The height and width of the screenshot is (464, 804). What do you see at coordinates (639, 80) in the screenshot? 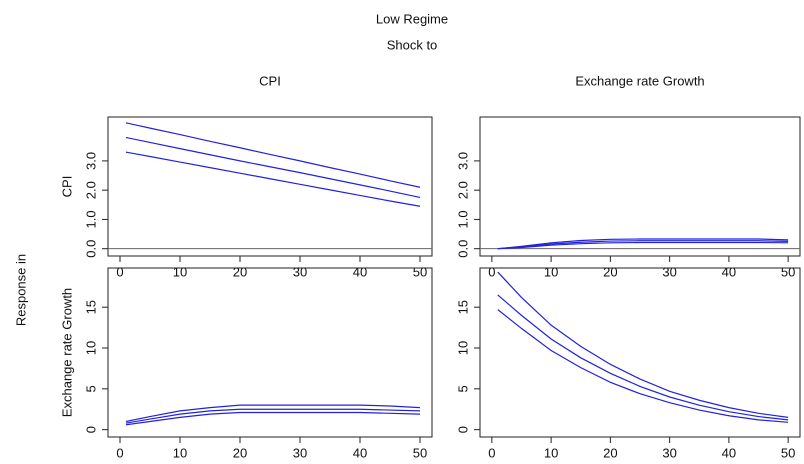
I see `panel-title: Exchange rate Growth` at bounding box center [639, 80].